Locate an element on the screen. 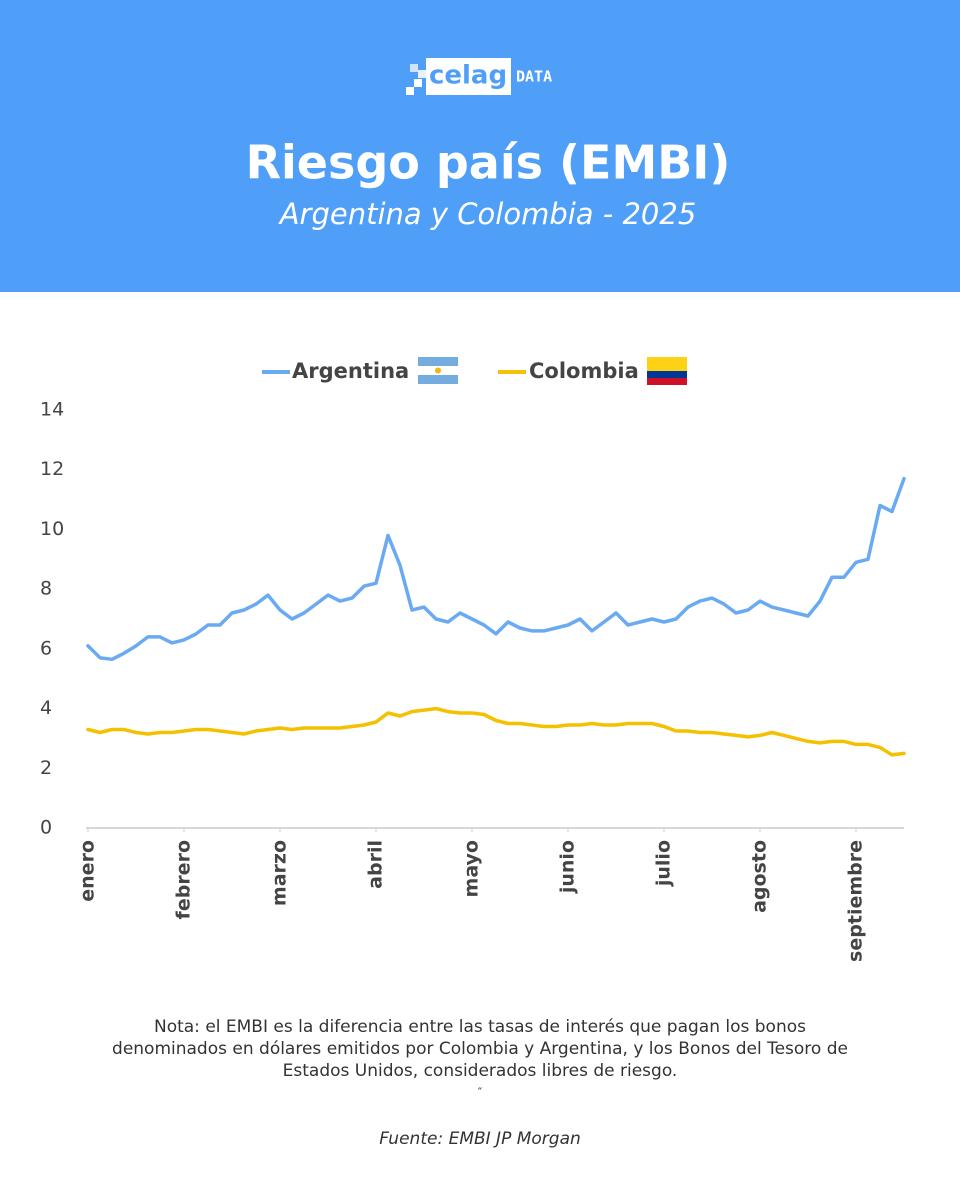 This screenshot has width=960, height=1204. legend-label: Colombia is located at coordinates (584, 371).